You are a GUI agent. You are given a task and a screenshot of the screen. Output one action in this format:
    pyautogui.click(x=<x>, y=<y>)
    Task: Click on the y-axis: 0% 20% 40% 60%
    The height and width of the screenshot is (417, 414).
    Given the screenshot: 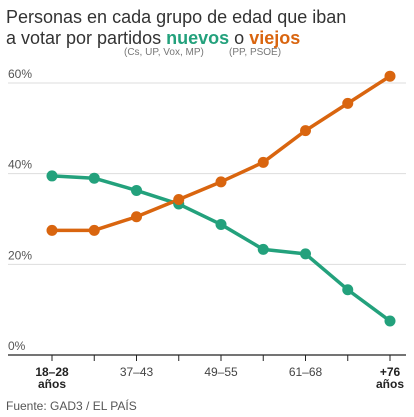 What is the action you would take?
    pyautogui.click(x=20, y=210)
    